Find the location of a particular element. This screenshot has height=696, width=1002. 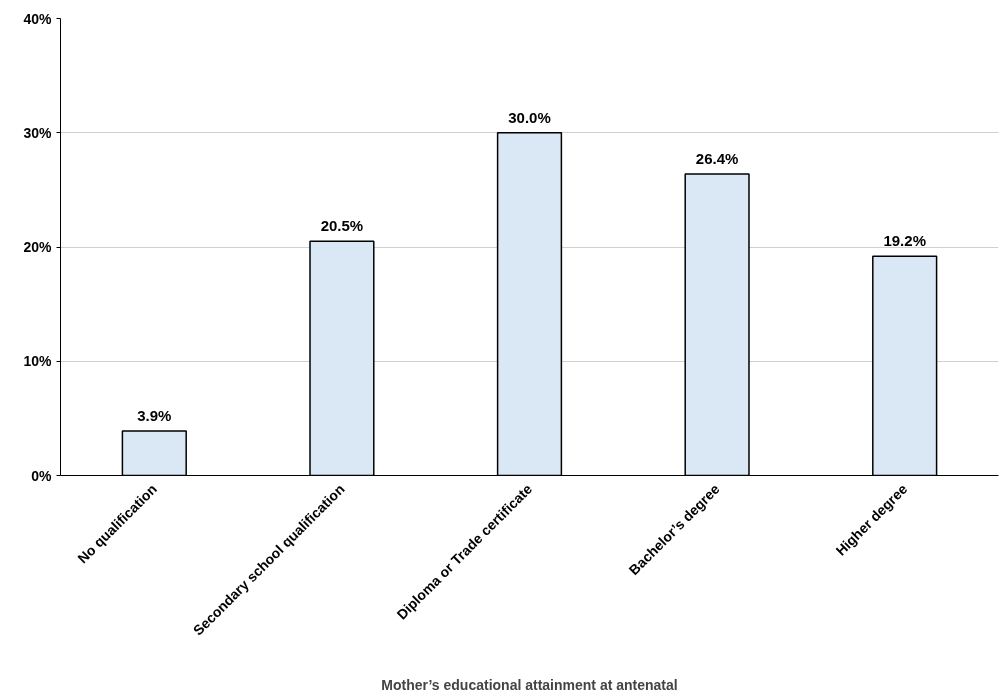

data-label: 19.2% is located at coordinates (904, 241).